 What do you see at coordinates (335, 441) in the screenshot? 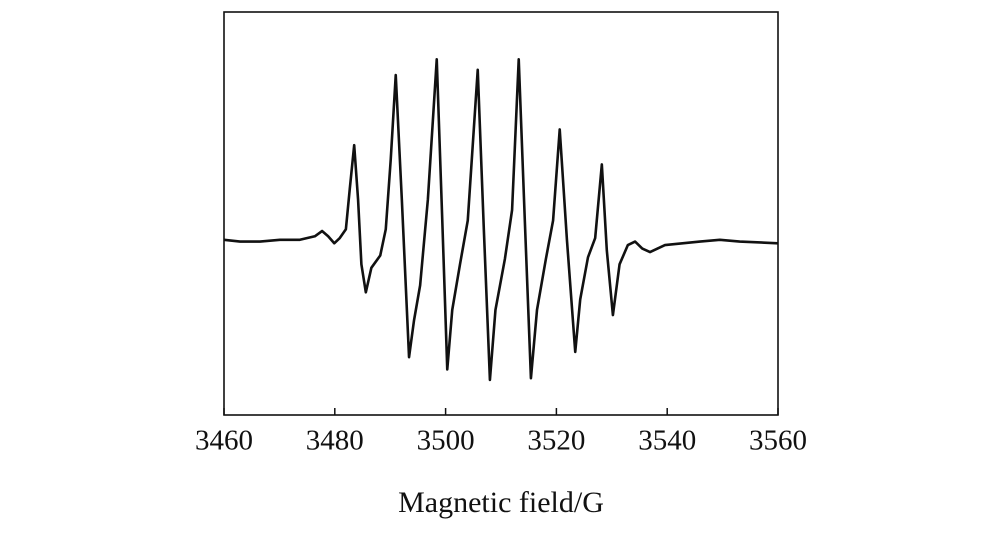
I see `x-tick-label: 3480` at bounding box center [335, 441].